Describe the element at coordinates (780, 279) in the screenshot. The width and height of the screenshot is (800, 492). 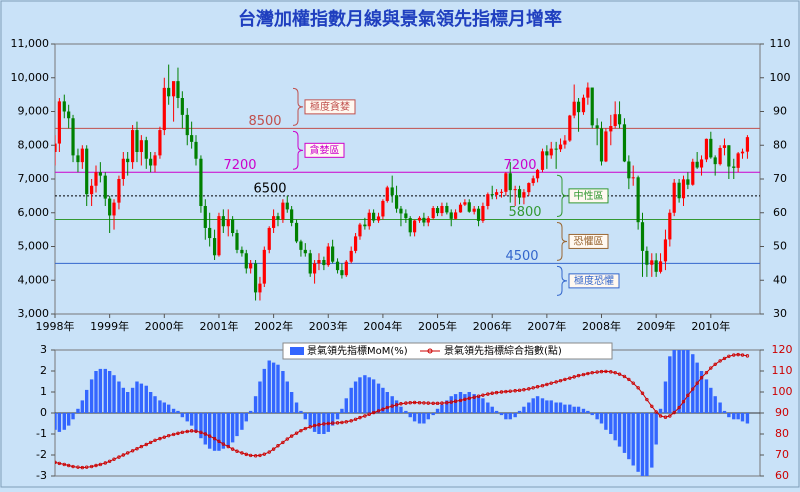
I see `y2-tick-label: 40` at that location.